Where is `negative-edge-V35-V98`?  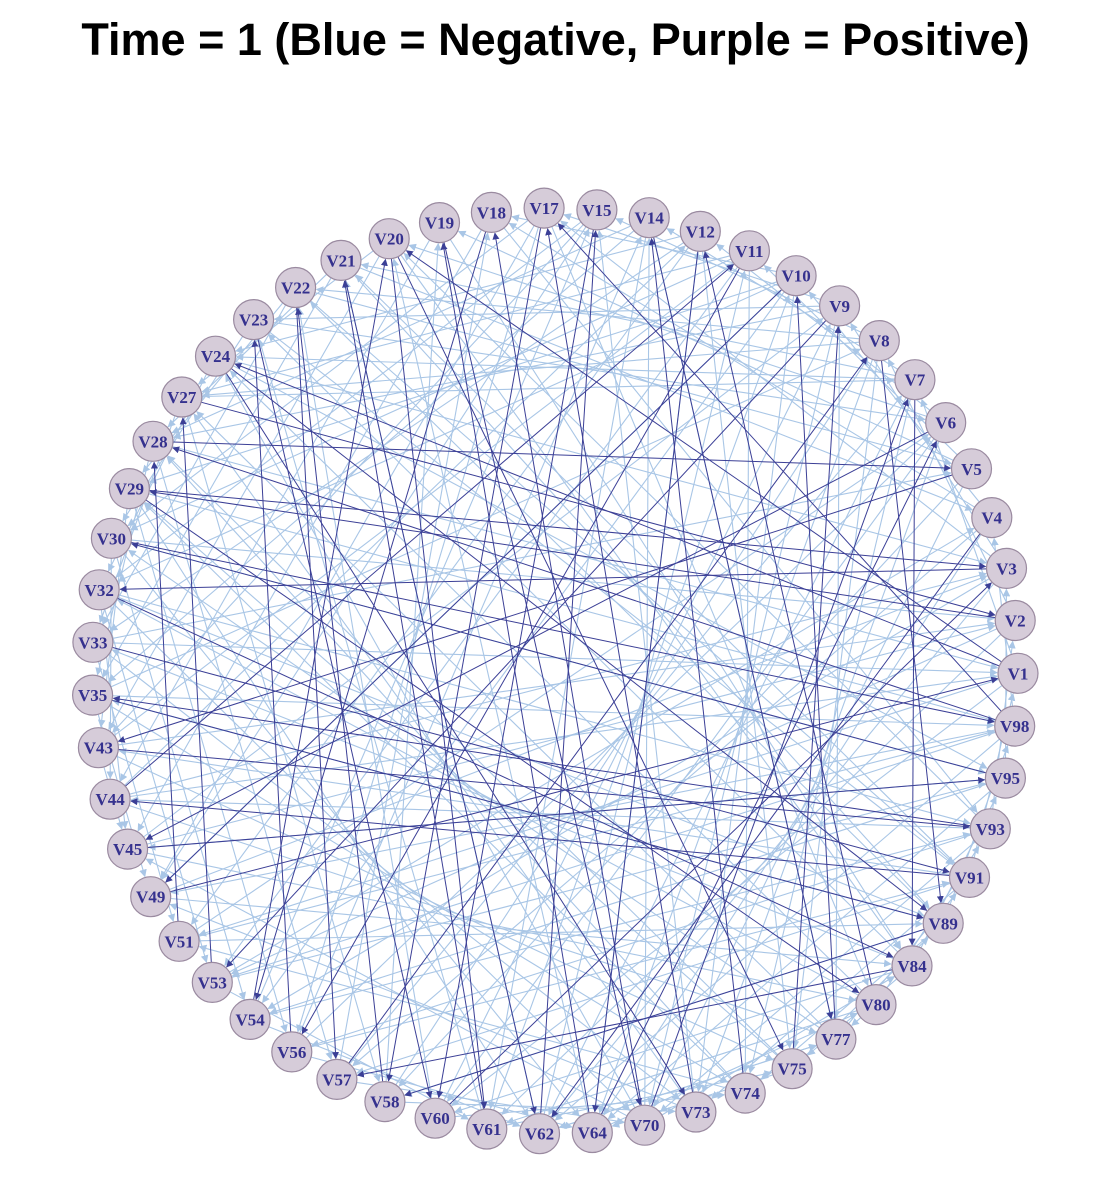
negative-edge-V35-V98 is located at coordinates (553, 712).